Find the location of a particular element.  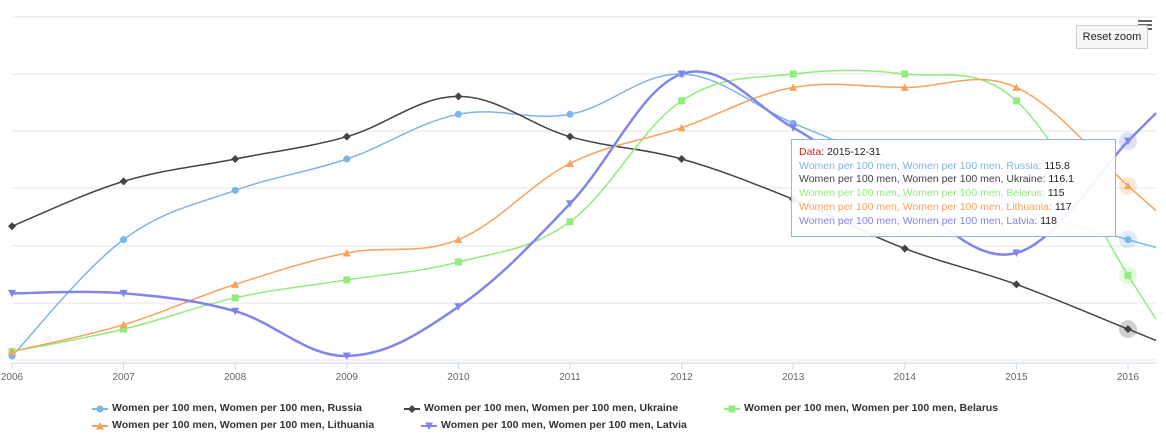

x-tick-label: 2010 is located at coordinates (458, 377).